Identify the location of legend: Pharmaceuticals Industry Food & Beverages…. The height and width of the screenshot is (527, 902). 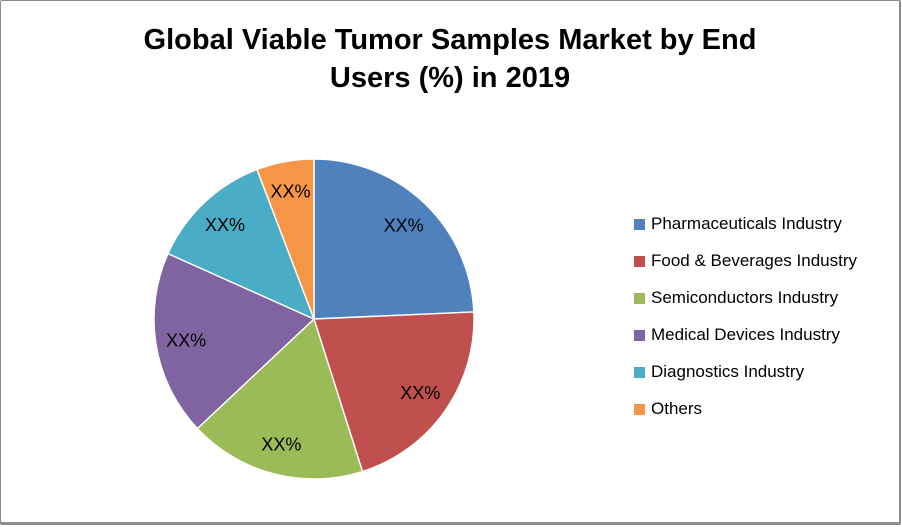
(745, 324).